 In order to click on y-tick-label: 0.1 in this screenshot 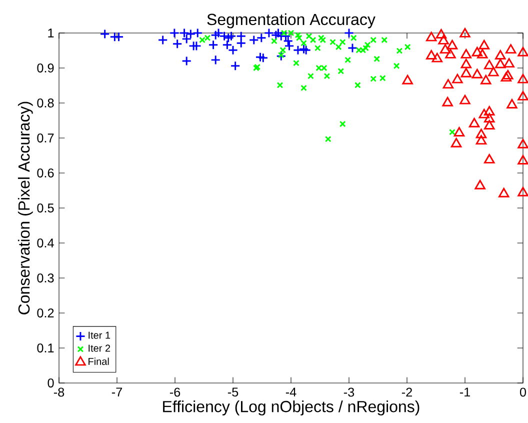, I will do `click(45, 348)`.